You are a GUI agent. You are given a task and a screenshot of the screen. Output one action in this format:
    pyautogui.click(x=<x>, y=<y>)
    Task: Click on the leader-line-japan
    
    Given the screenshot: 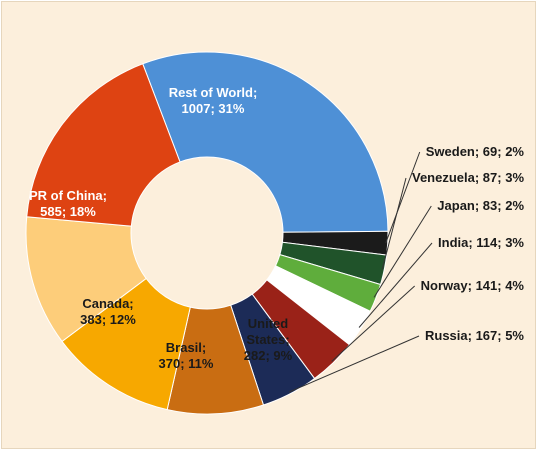 What is the action you would take?
    pyautogui.click(x=402, y=251)
    